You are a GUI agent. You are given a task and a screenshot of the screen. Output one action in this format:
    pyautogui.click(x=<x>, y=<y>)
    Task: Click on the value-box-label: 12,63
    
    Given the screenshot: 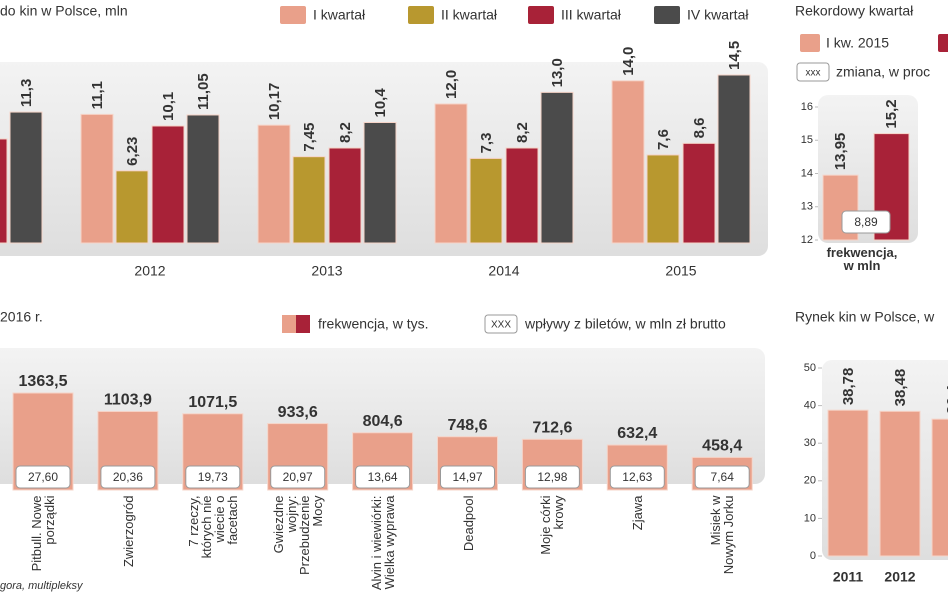 What is the action you would take?
    pyautogui.click(x=637, y=477)
    